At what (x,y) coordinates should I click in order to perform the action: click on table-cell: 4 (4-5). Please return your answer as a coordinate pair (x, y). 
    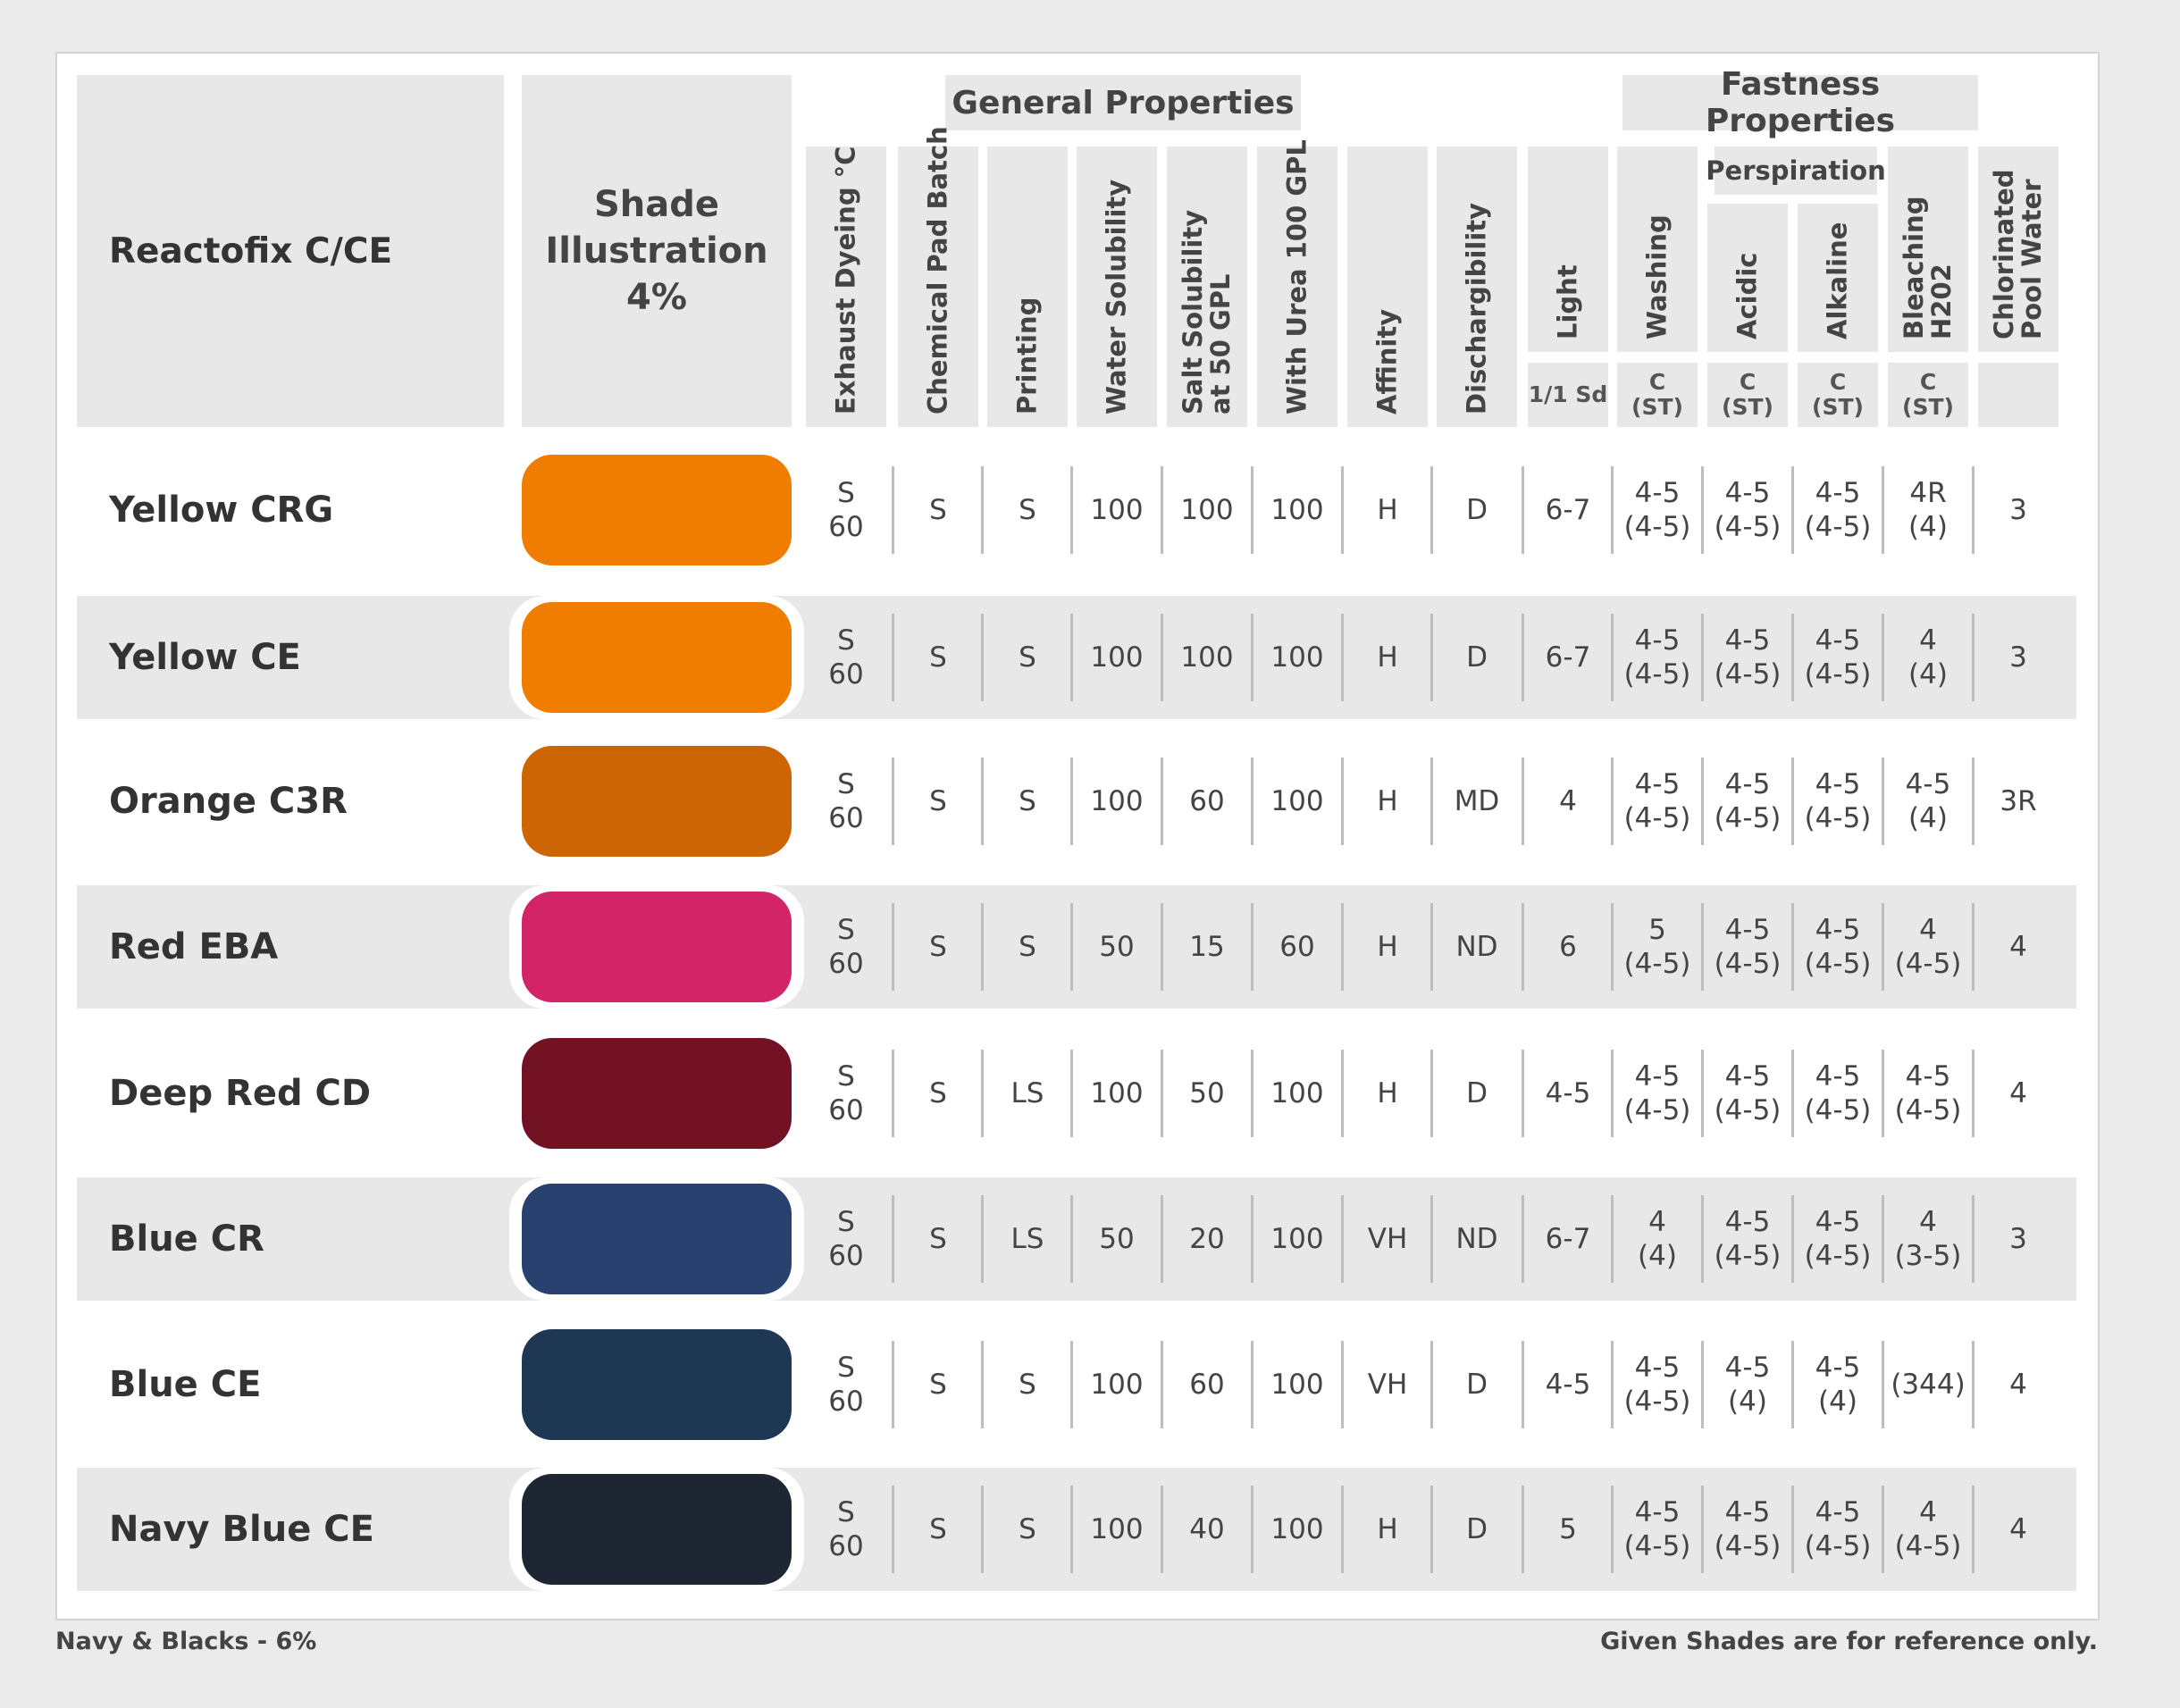
    Looking at the image, I should click on (1928, 1529).